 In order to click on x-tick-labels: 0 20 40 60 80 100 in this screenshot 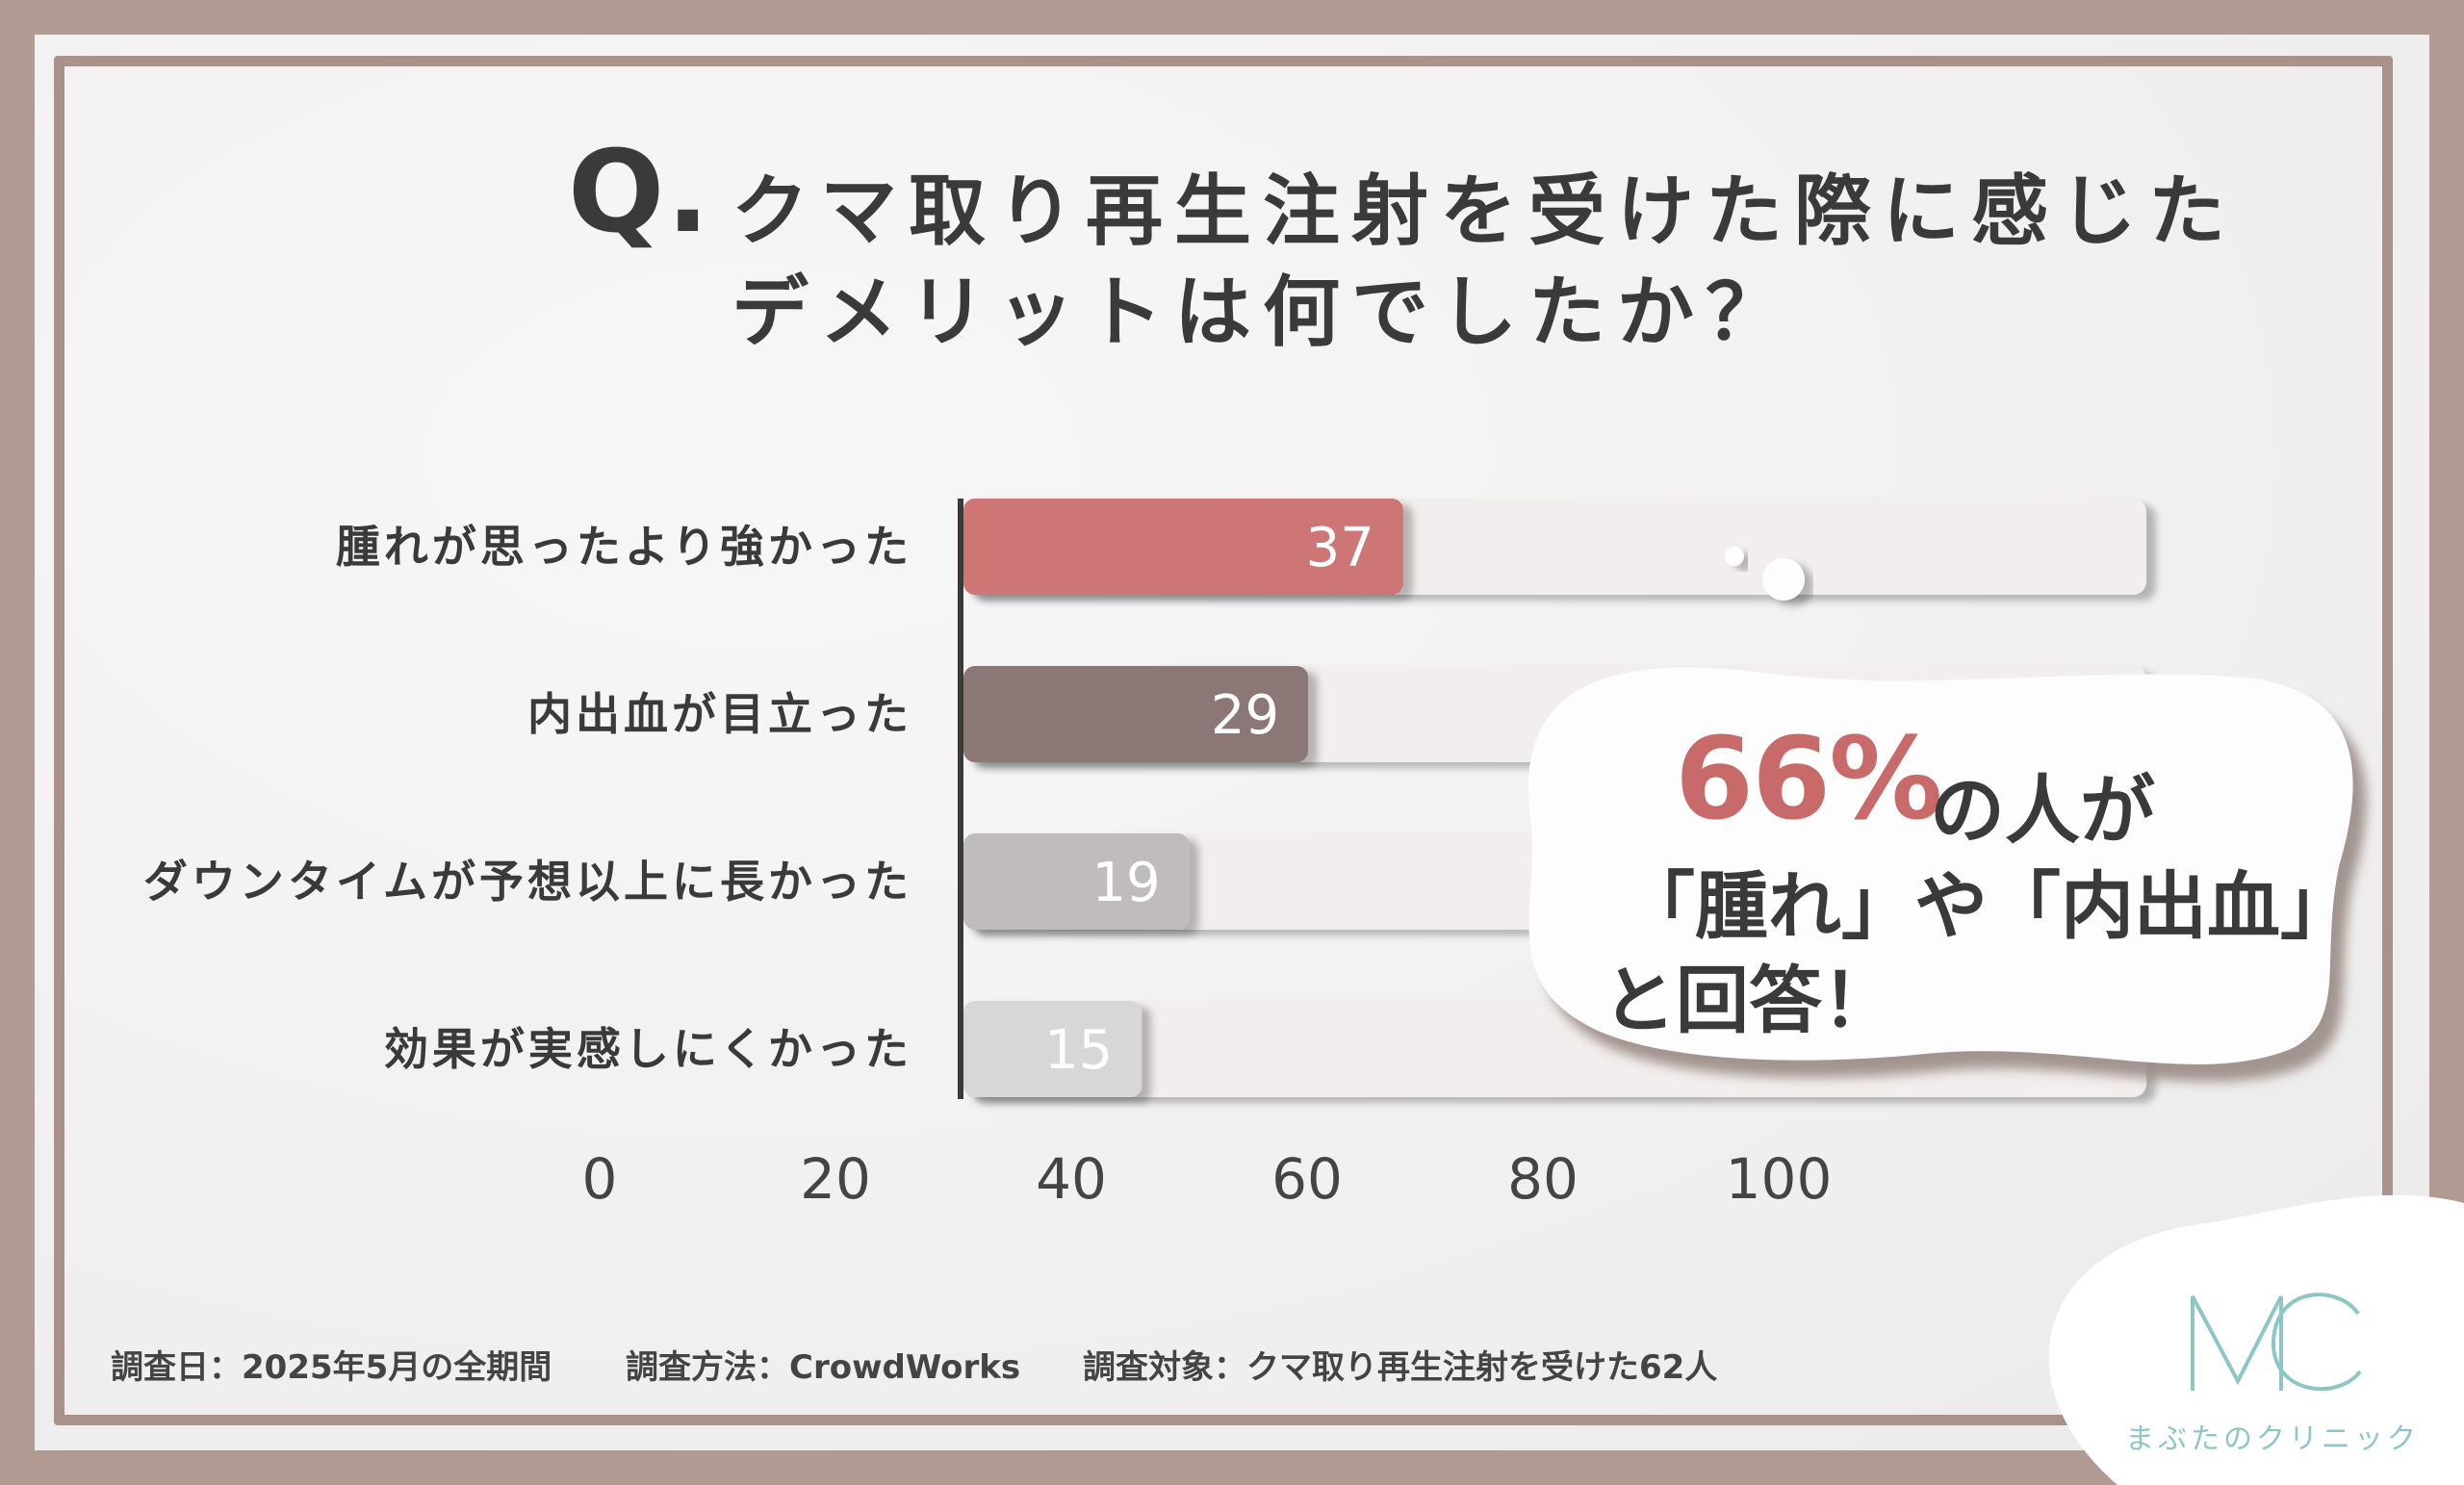, I will do `click(1207, 1179)`.